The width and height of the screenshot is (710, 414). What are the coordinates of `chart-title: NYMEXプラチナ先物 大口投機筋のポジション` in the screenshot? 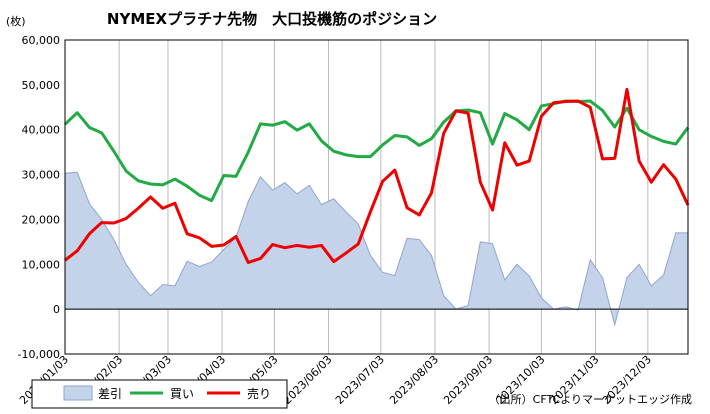 It's located at (272, 19).